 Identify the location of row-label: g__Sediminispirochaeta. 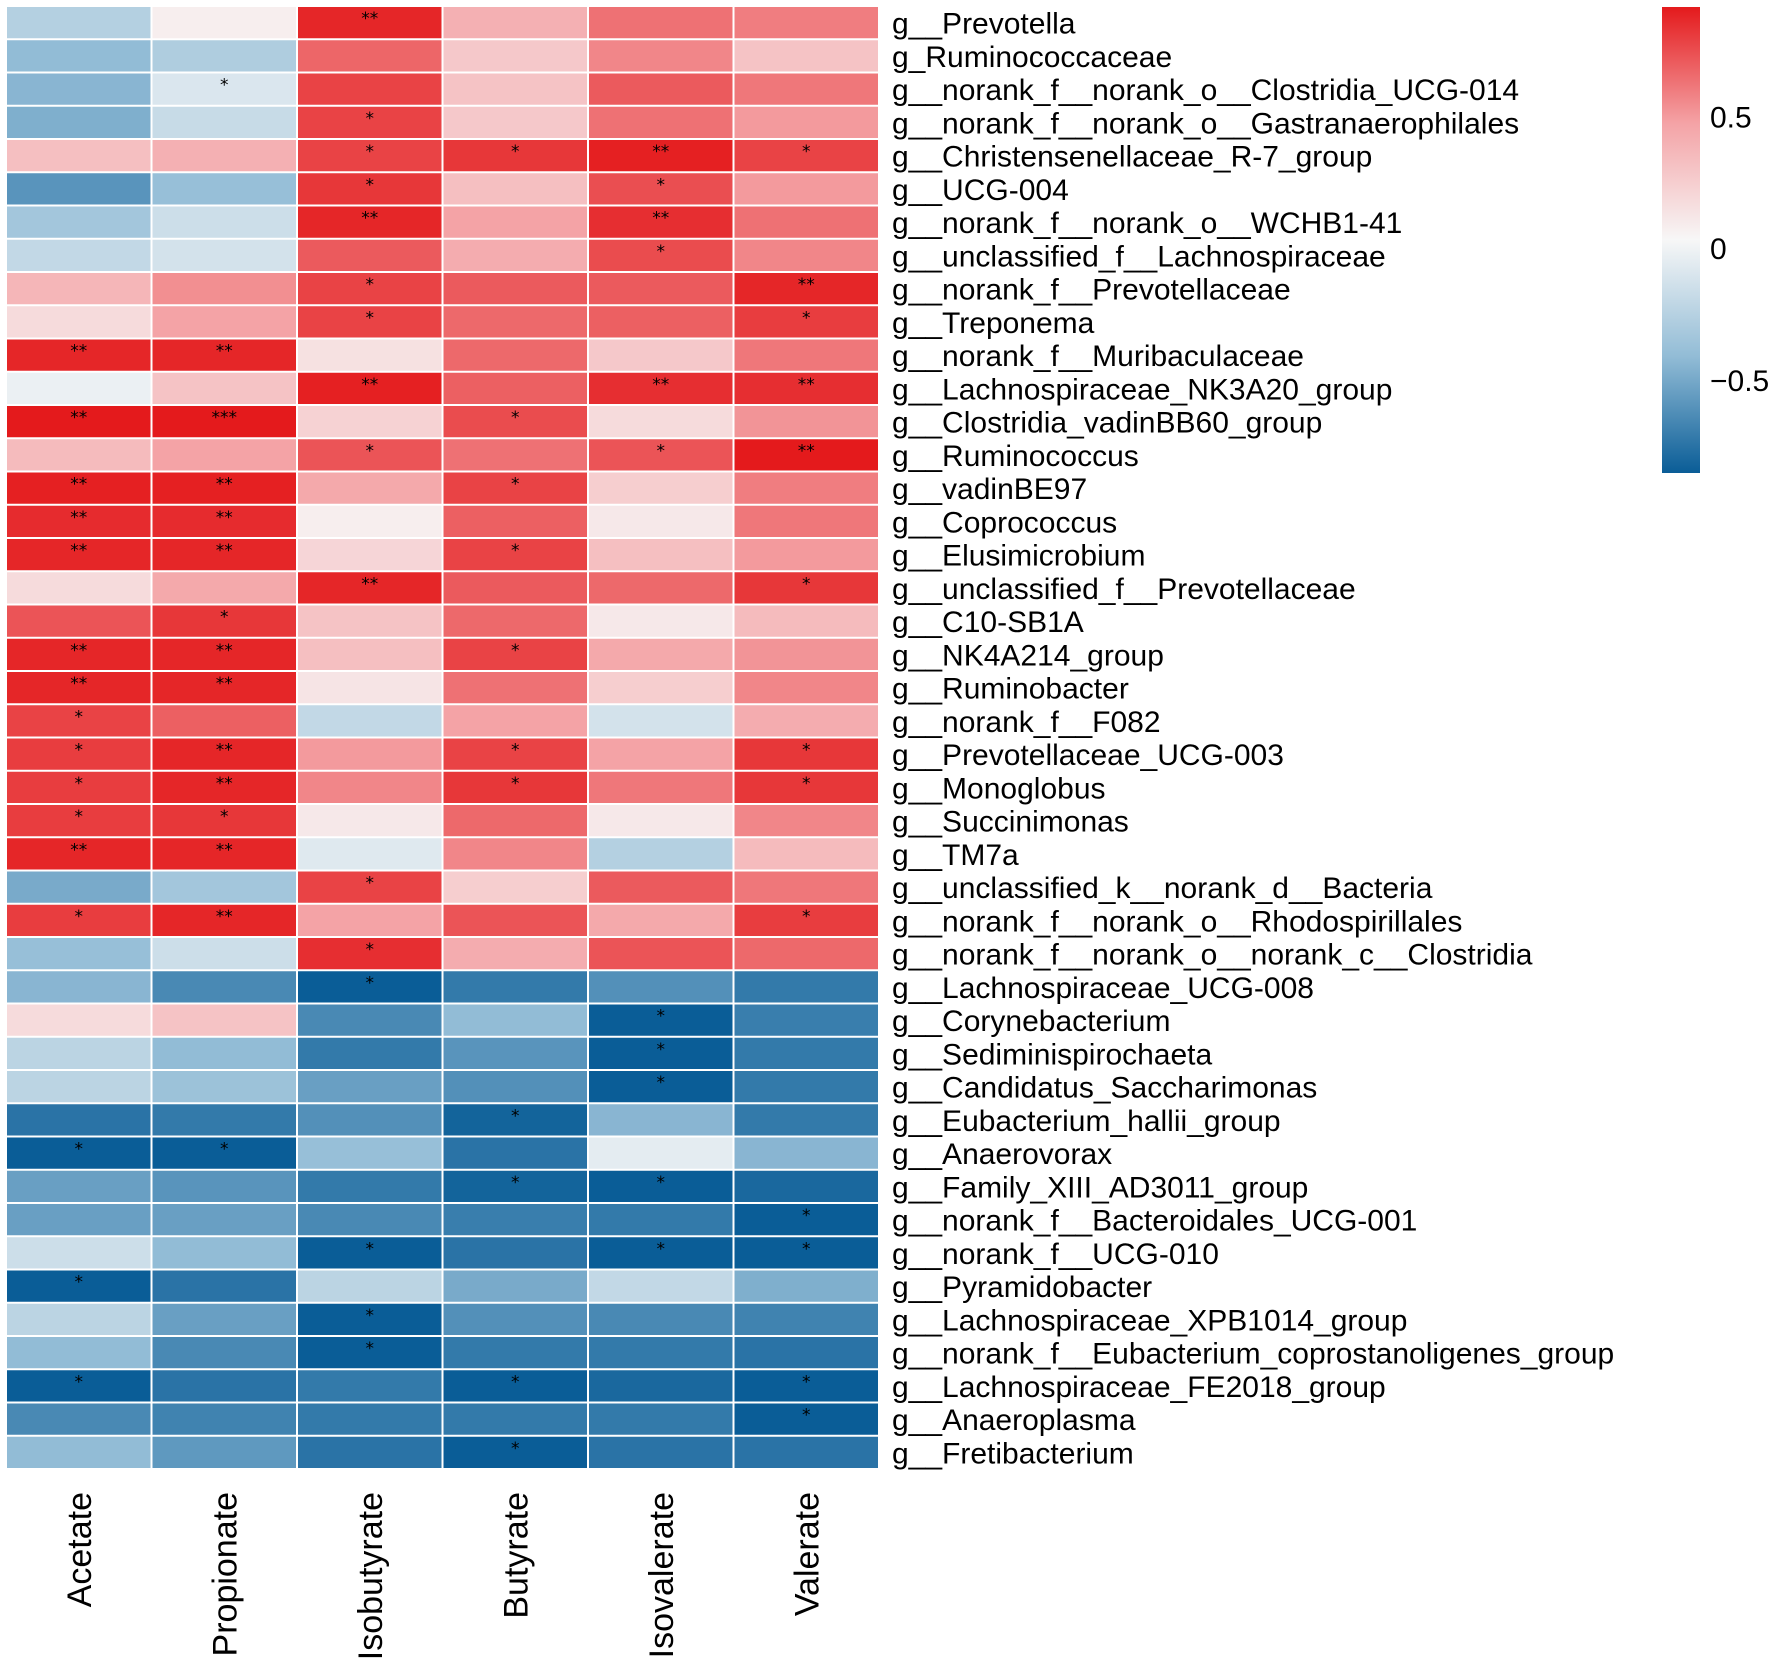
(1052, 1054).